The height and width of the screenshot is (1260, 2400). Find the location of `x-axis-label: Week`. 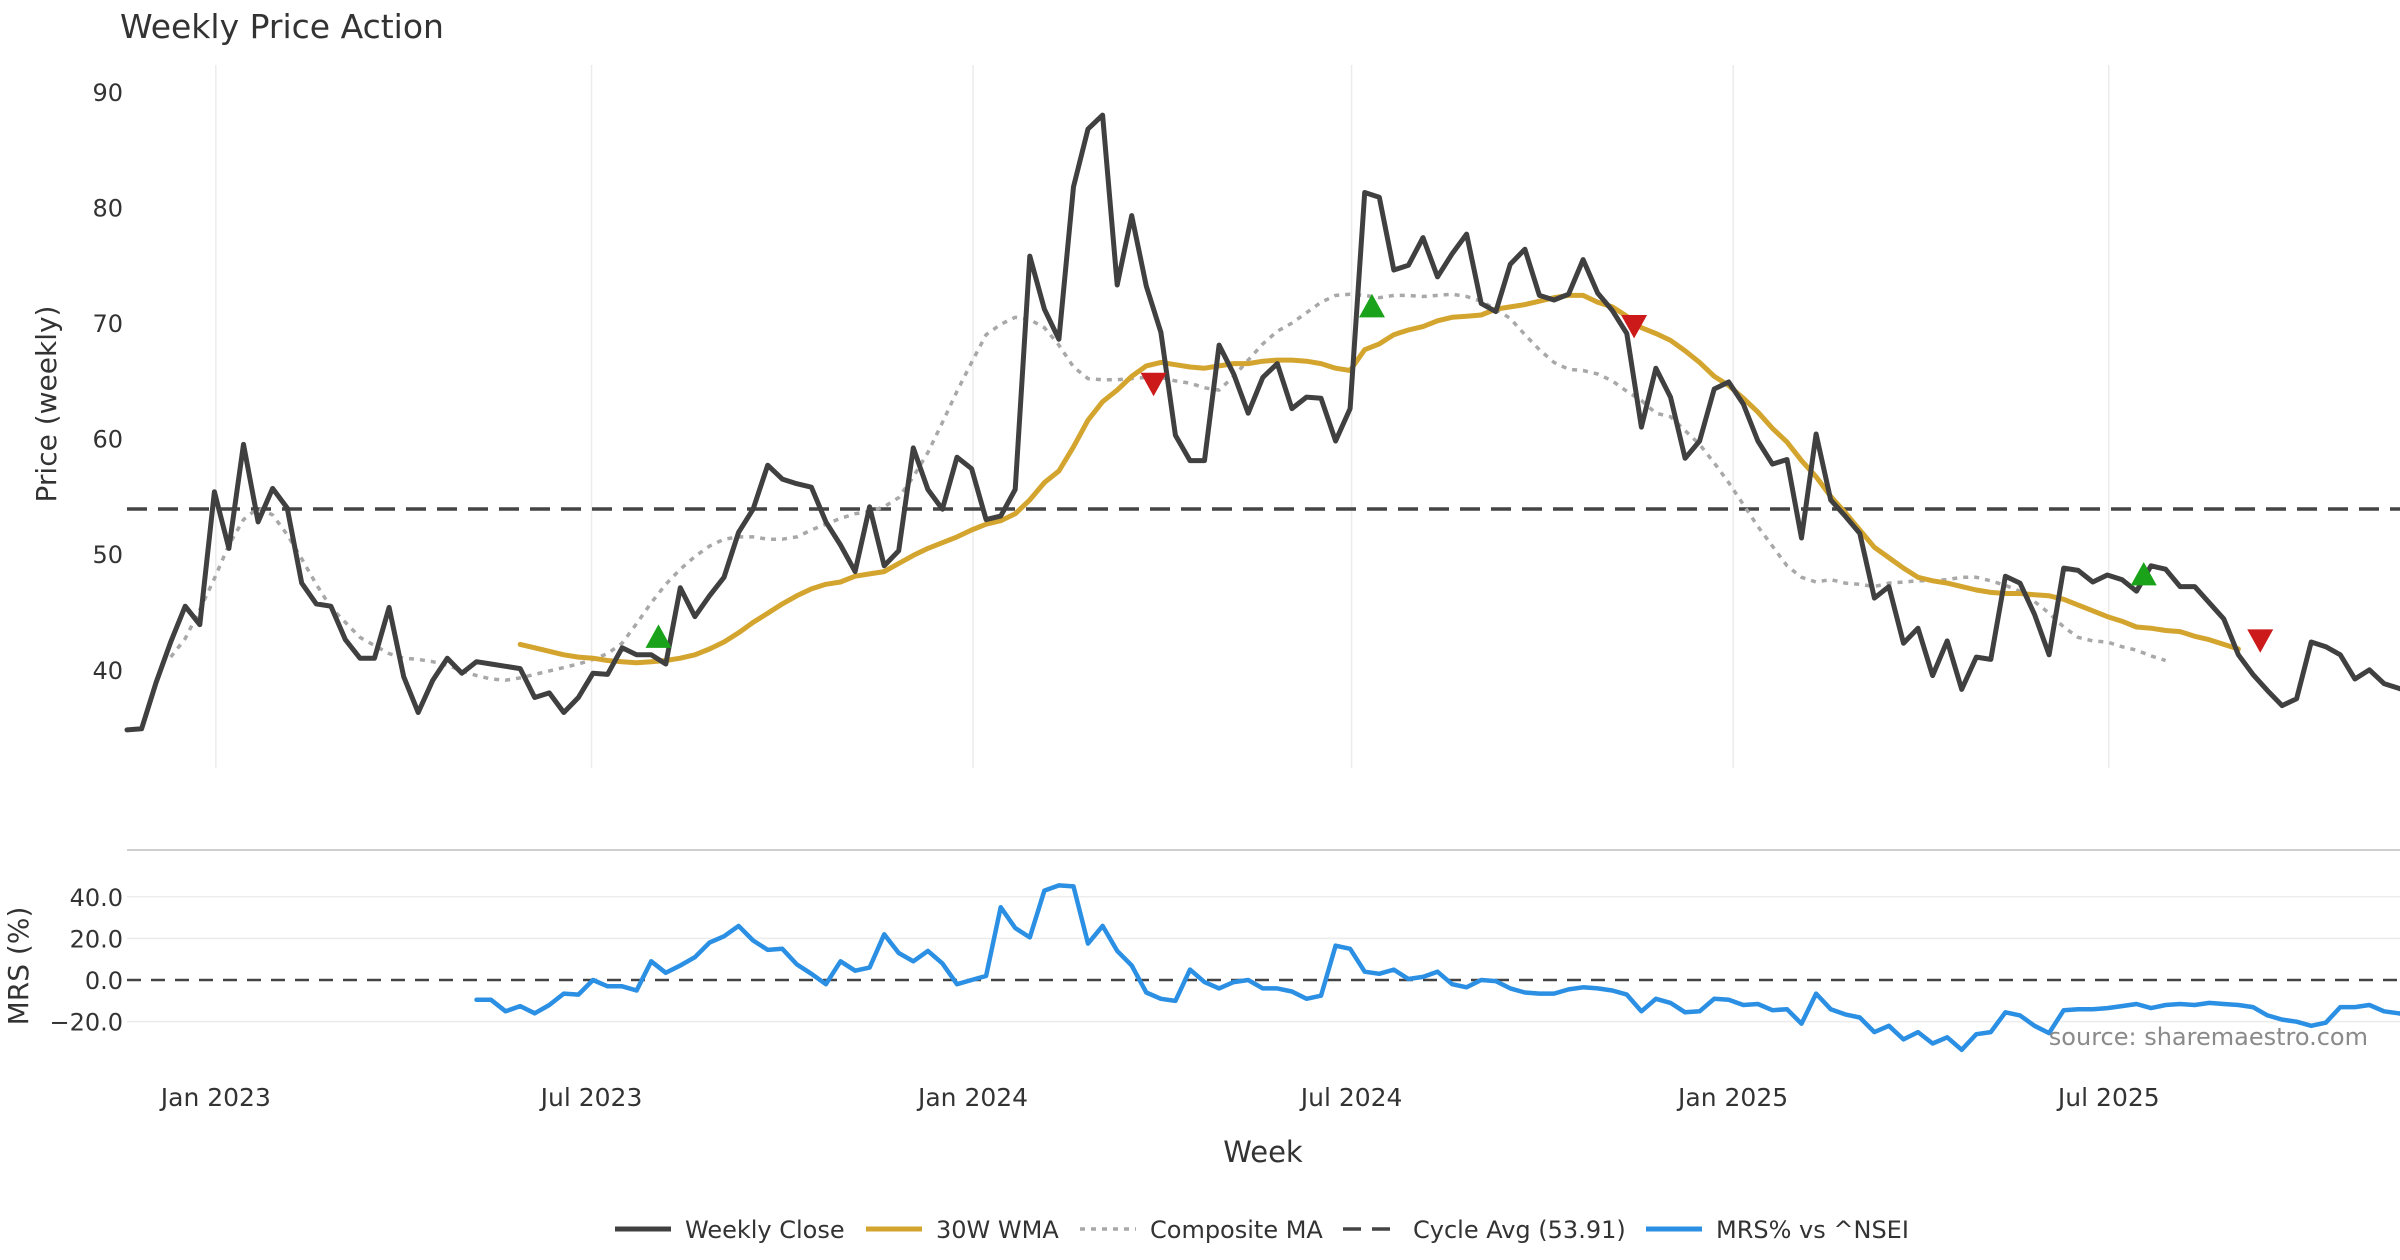

x-axis-label: Week is located at coordinates (1263, 1152).